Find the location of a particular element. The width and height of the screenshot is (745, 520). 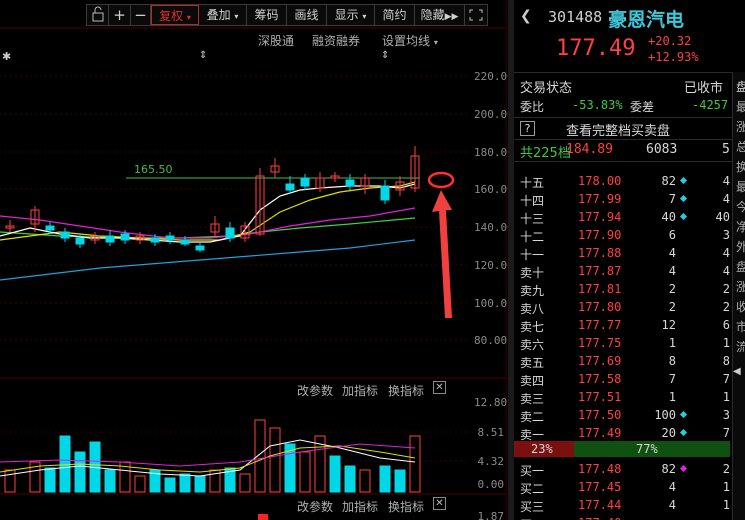

level-label: 卖四 is located at coordinates (532, 381).